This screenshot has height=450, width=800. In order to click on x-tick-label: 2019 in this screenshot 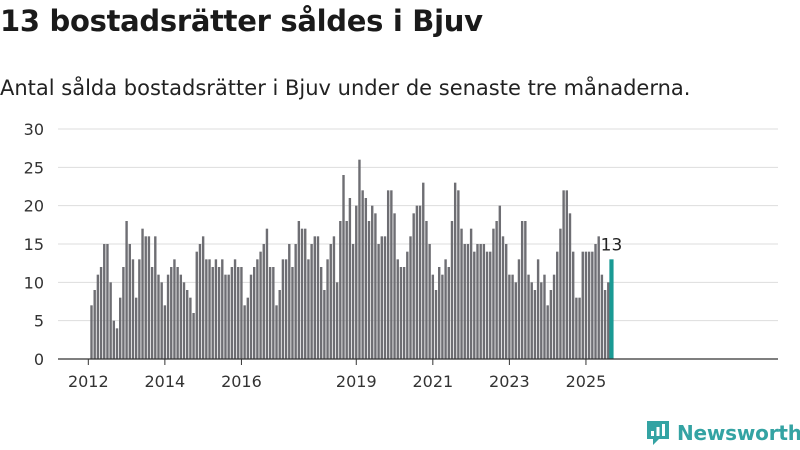, I will do `click(356, 381)`.